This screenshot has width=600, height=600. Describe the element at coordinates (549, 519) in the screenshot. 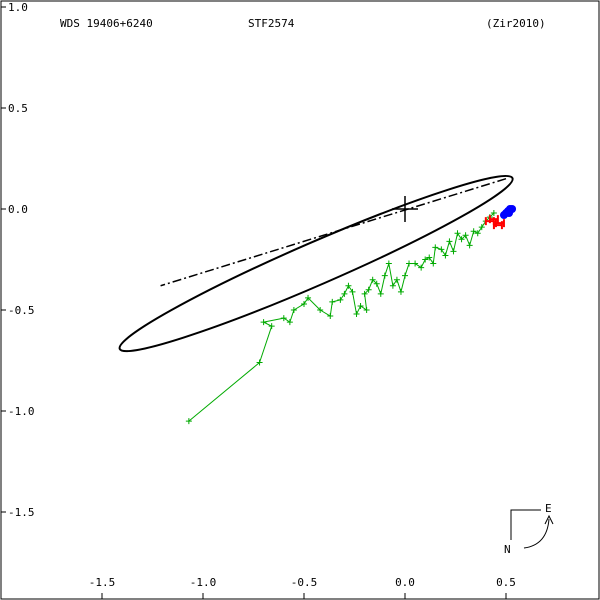

I see `compass-arrowhead` at that location.